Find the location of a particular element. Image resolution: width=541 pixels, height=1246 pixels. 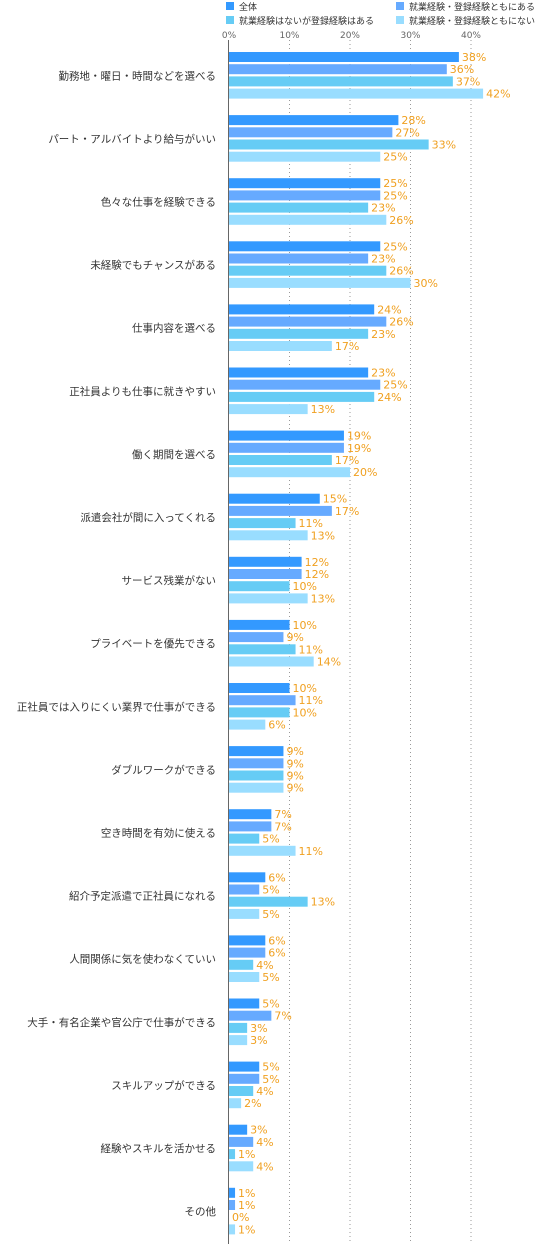

legend-label: 就業経験・登録経験ともにある is located at coordinates (472, 7).